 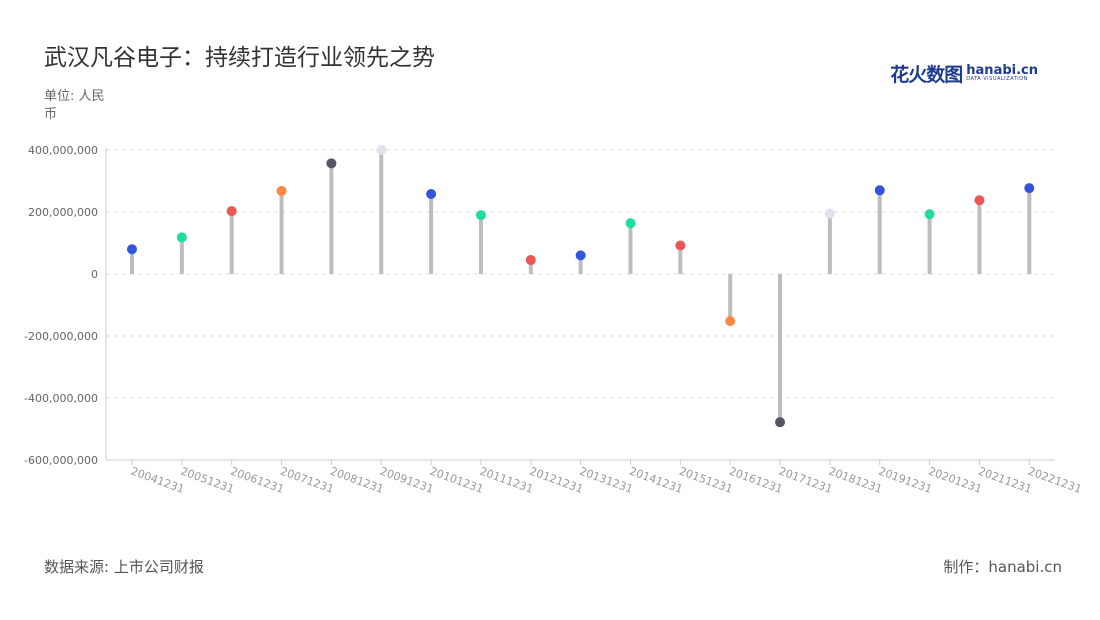 I want to click on x-tick-label: 20201231, so click(x=955, y=480).